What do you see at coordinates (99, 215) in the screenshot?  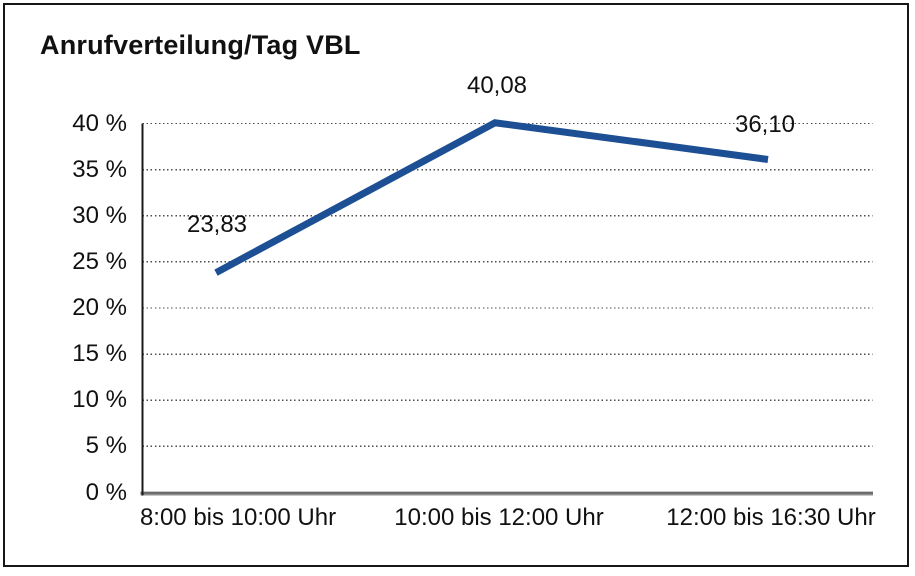 I see `y-tick-label: 30 %` at bounding box center [99, 215].